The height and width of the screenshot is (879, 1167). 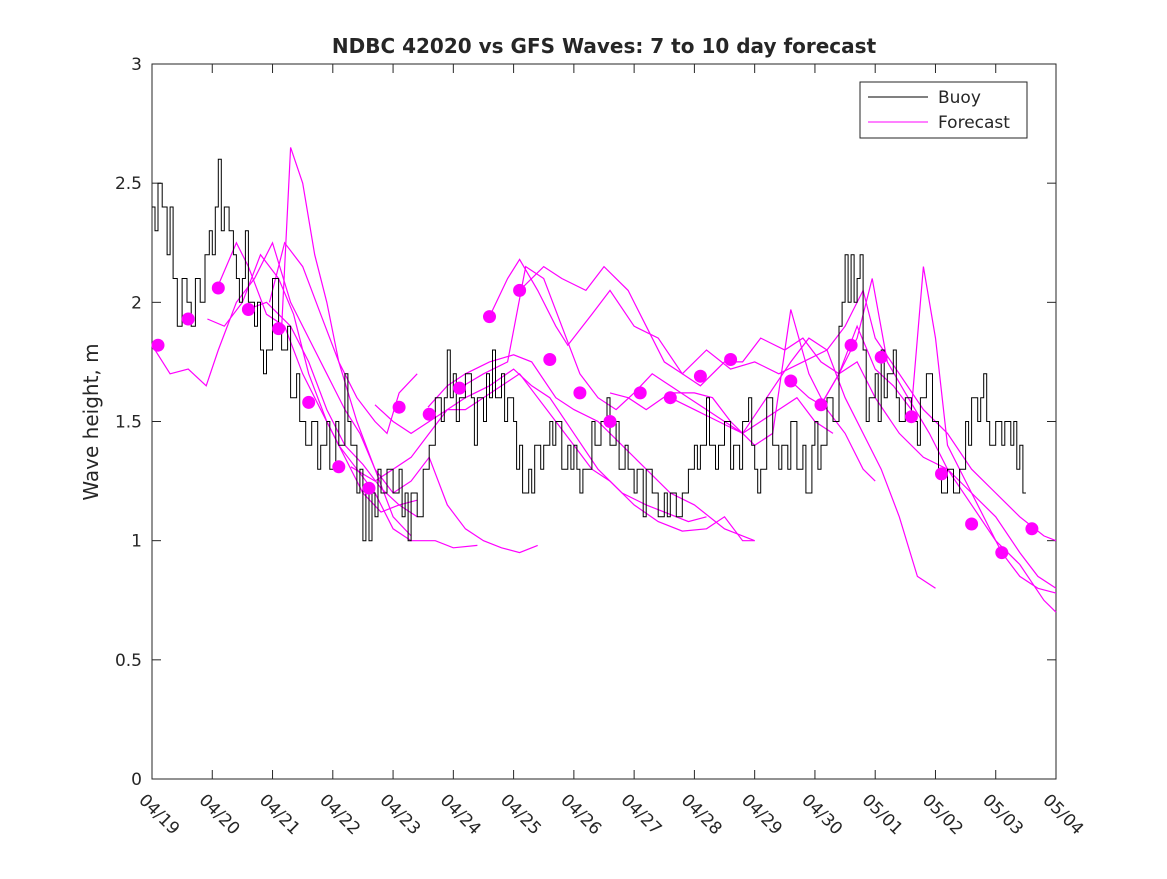 I want to click on y-tick-label: 0.5, so click(x=128, y=661).